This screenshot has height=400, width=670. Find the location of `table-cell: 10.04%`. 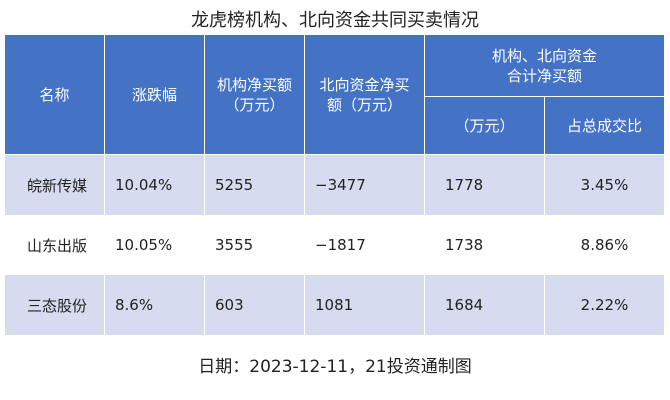

table-cell: 10.04% is located at coordinates (155, 185).